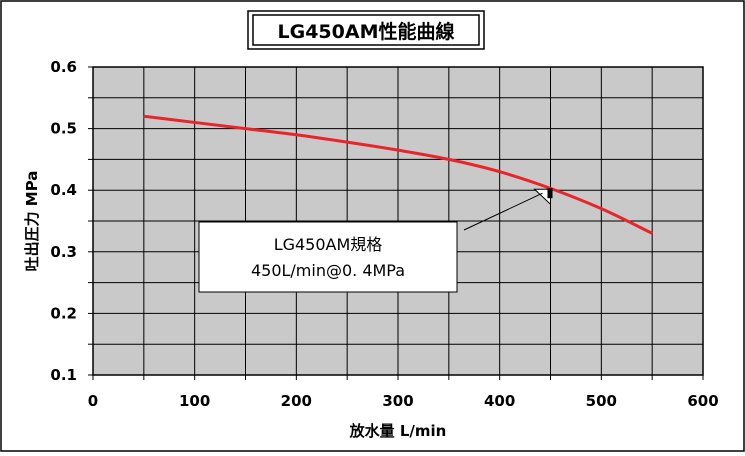  I want to click on x-axis-label: 放水量 L/min, so click(398, 431).